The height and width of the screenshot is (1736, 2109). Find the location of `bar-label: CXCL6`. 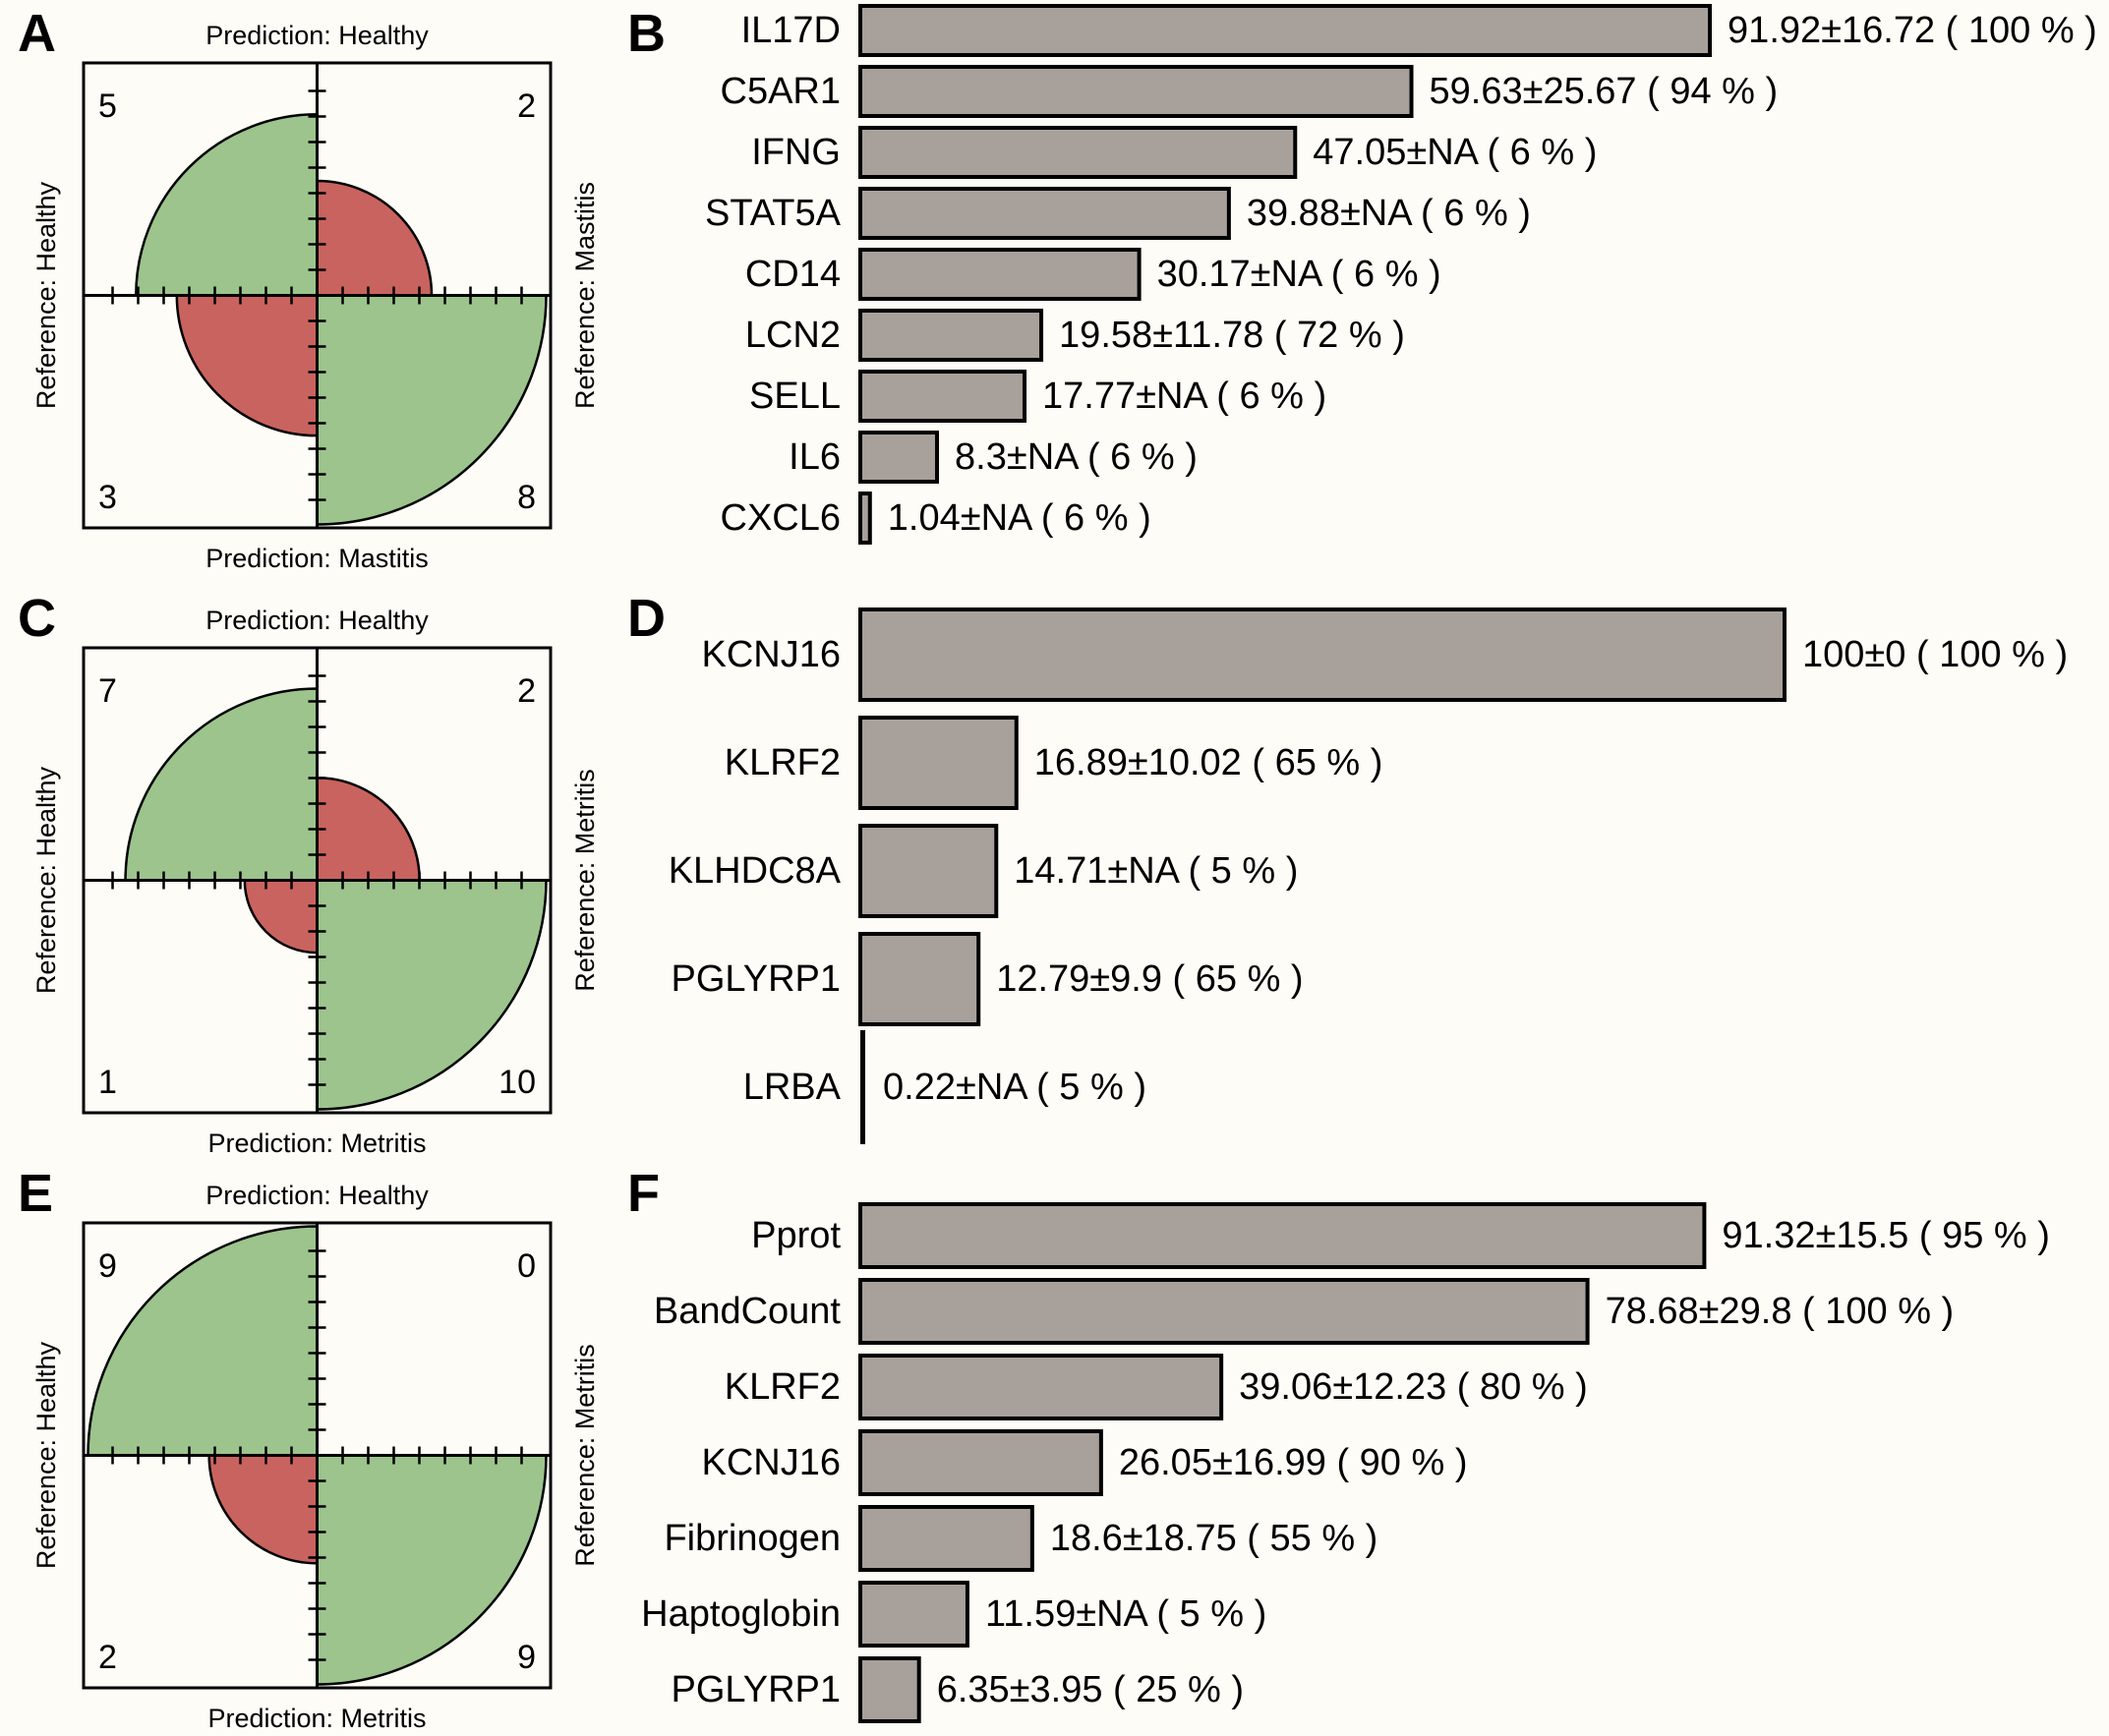

bar-label: CXCL6 is located at coordinates (781, 518).